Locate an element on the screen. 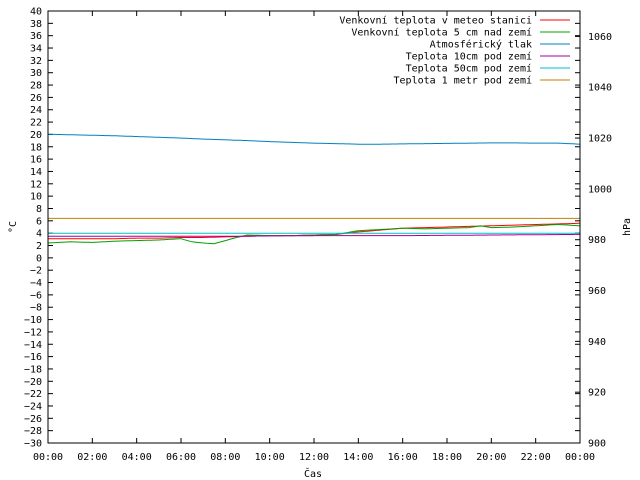 The width and height of the screenshot is (640, 480). y2-axis-label: hPa is located at coordinates (627, 227).